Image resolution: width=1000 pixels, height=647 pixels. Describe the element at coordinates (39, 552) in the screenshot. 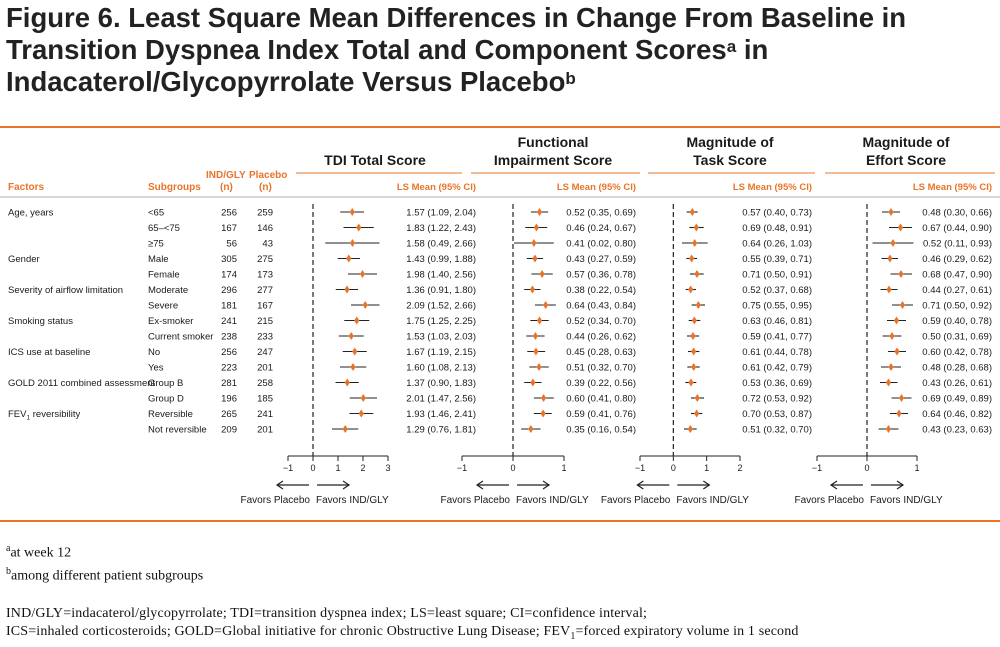

I see `footnote-a: aat week 12` at that location.